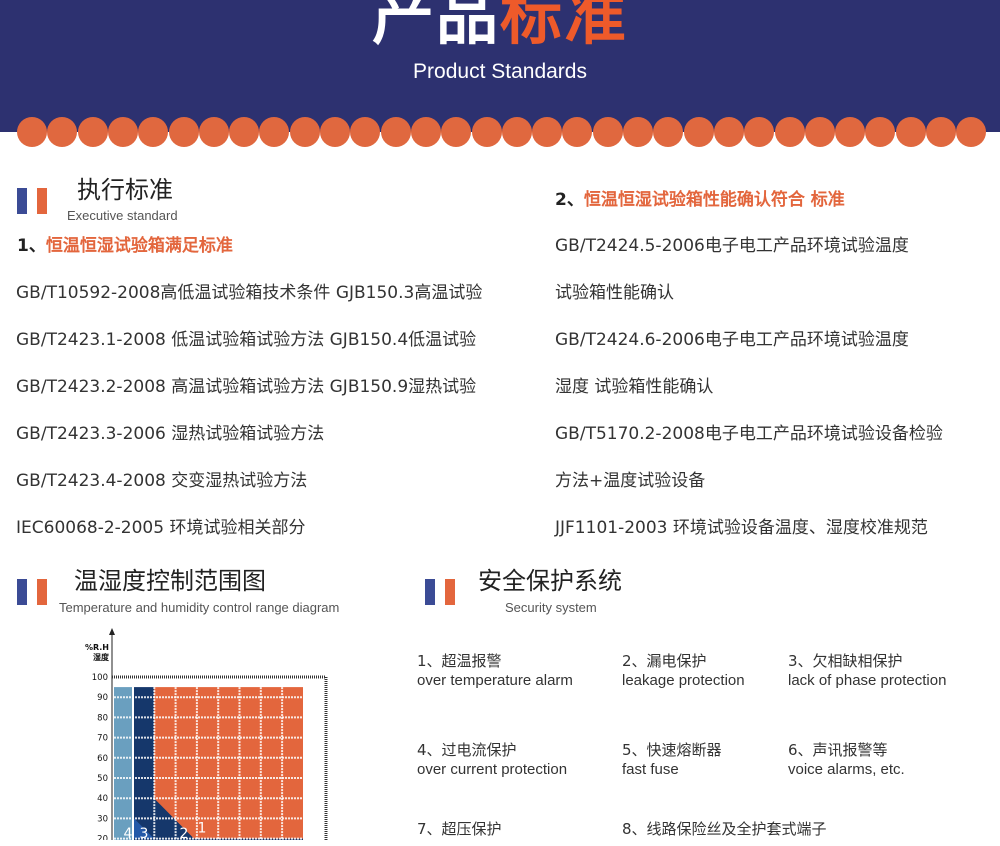 The width and height of the screenshot is (1000, 846). I want to click on security-item-cn: 5、快速熔断器, so click(672, 750).